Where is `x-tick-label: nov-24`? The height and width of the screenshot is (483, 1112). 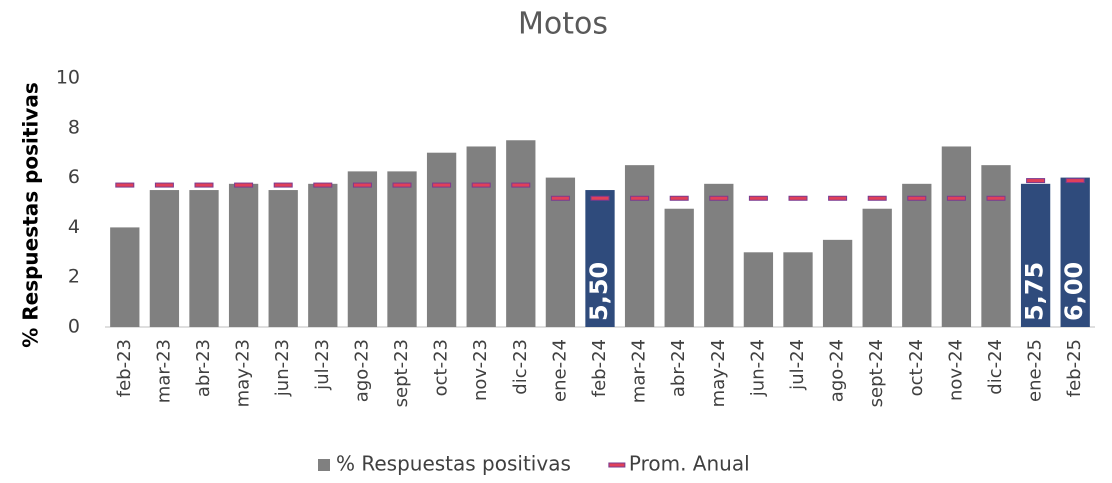 x-tick-label: nov-24 is located at coordinates (955, 370).